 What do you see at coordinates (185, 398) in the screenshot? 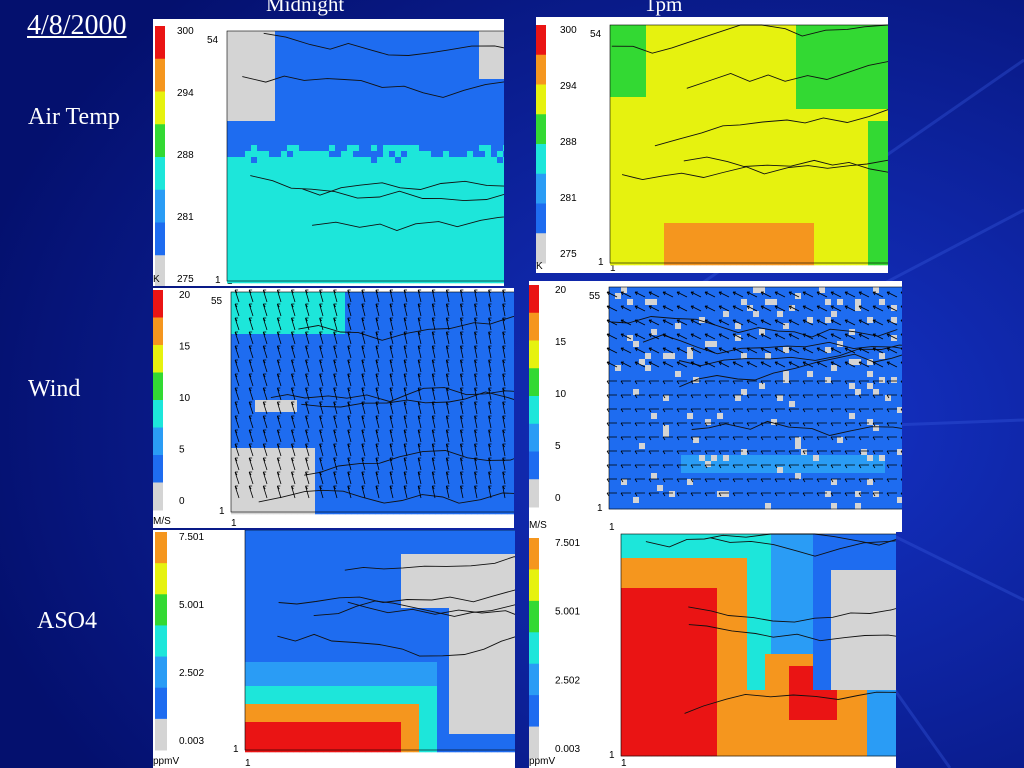
I see `colorbar-tick-label: 10` at bounding box center [185, 398].